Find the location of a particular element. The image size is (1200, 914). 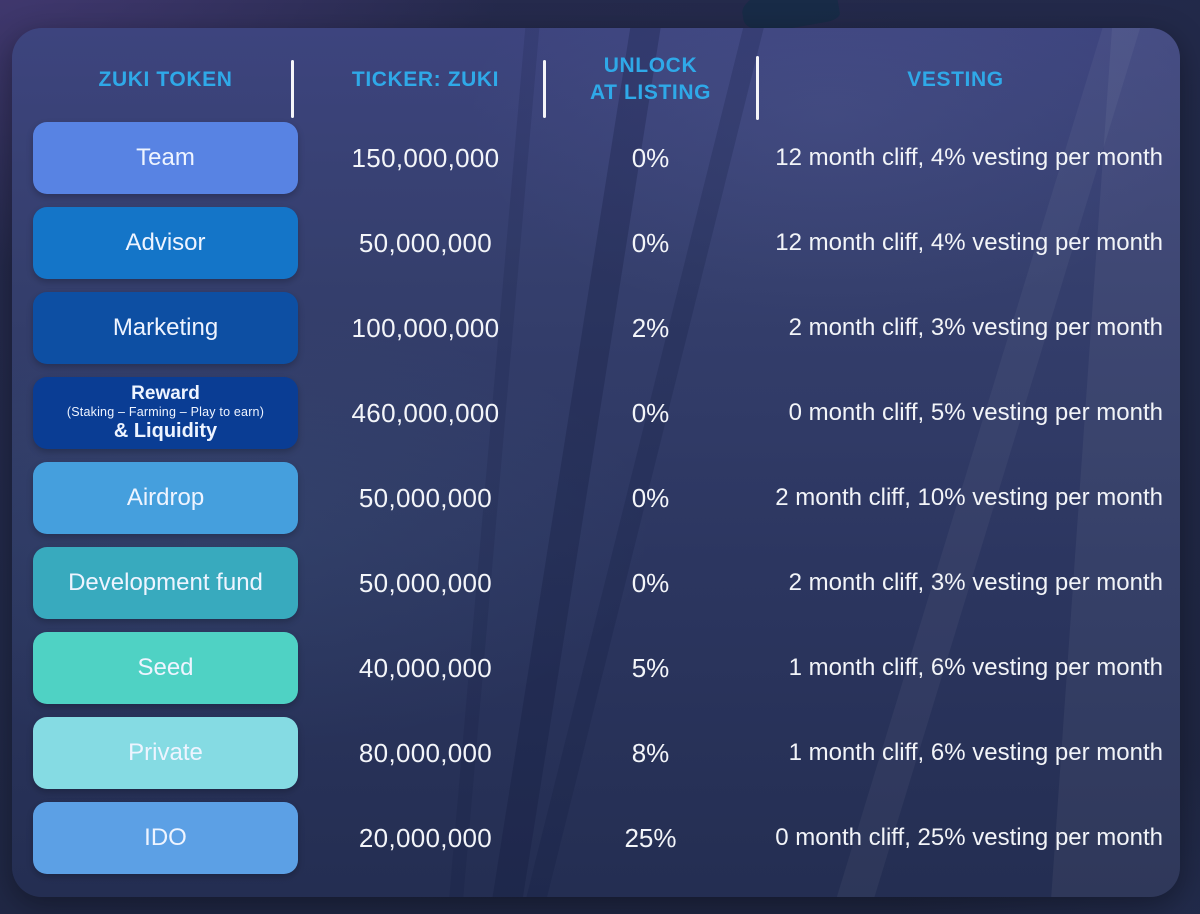

category-label: Marketing is located at coordinates (165, 327).